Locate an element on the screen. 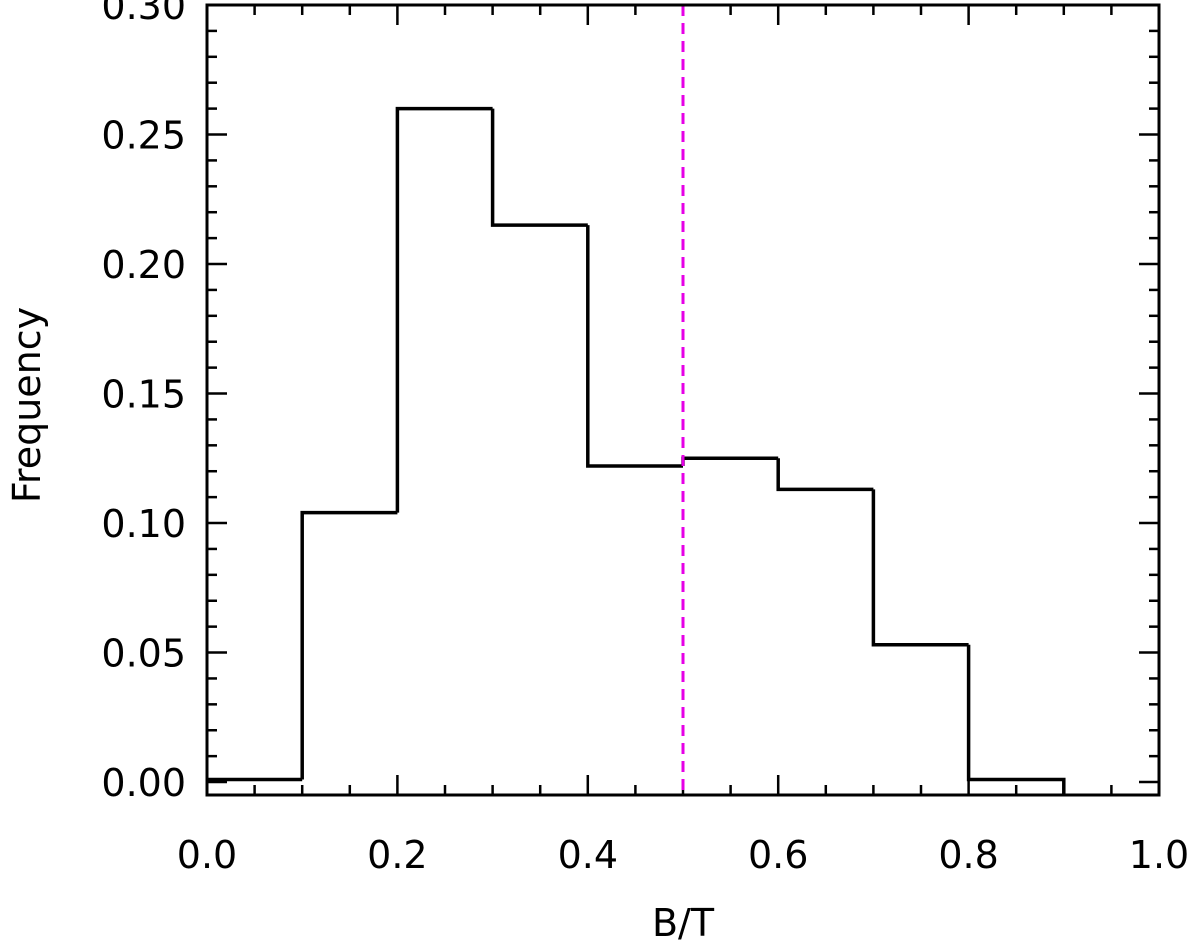 The width and height of the screenshot is (1200, 947). y-tick-label: 0.00 is located at coordinates (143, 783).